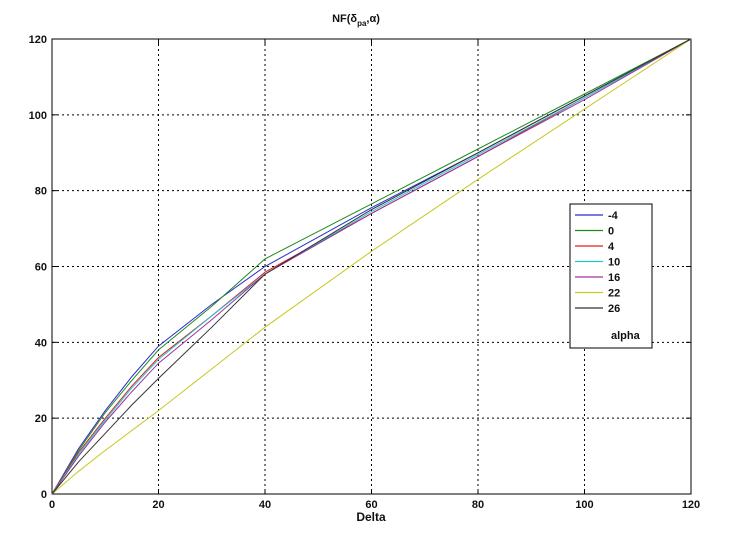 Image resolution: width=743 pixels, height=535 pixels. What do you see at coordinates (373, 19) in the screenshot?
I see `chart-title-tail: ,α)` at bounding box center [373, 19].